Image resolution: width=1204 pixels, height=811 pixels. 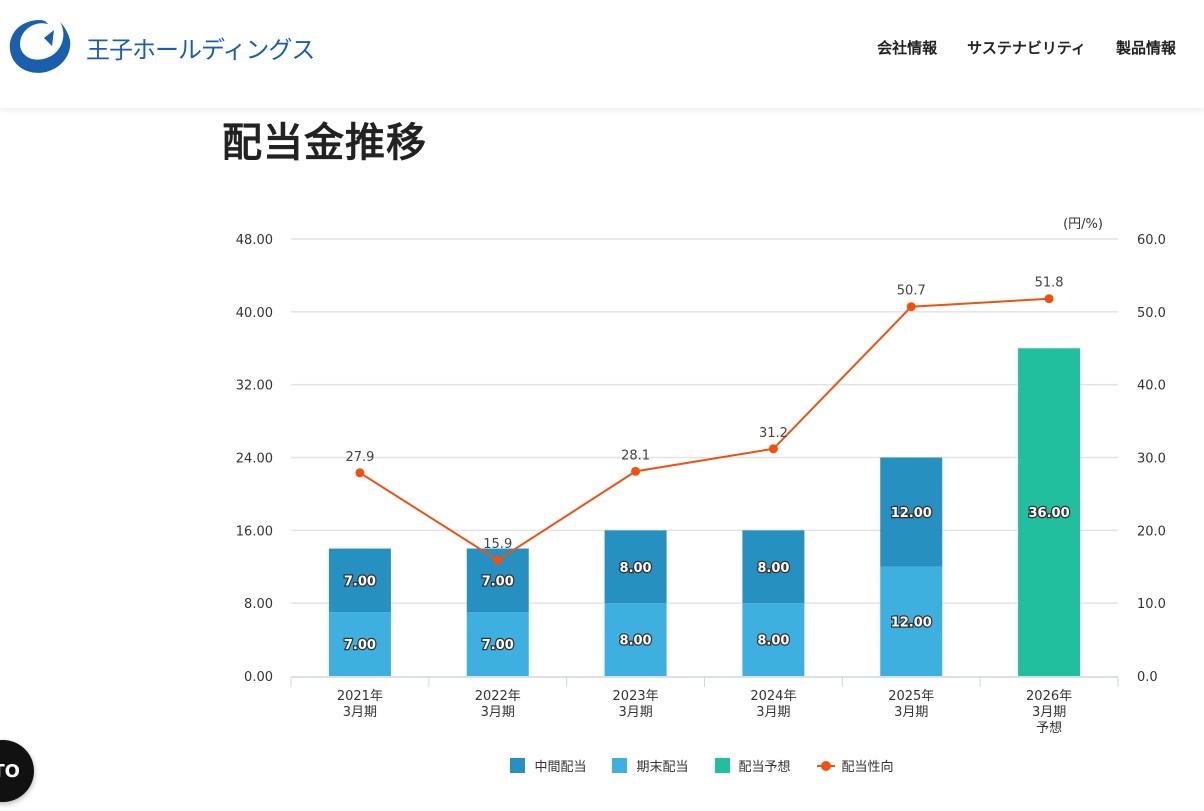 What do you see at coordinates (258, 677) in the screenshot?
I see `y-left-tick-label: 0.00` at bounding box center [258, 677].